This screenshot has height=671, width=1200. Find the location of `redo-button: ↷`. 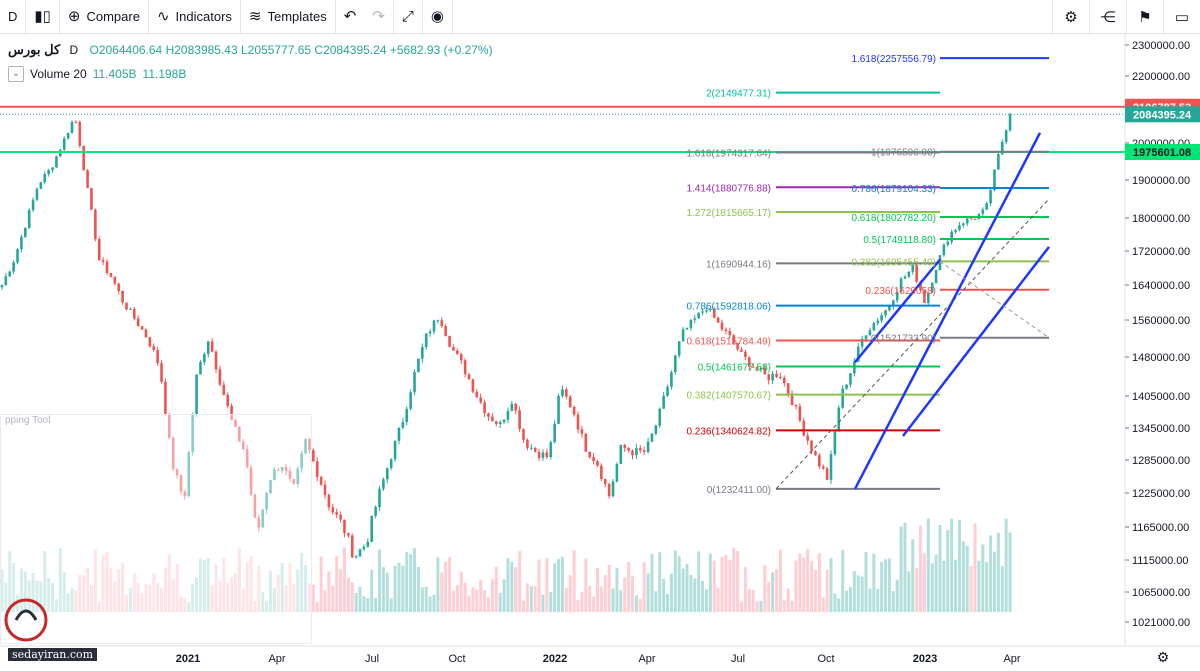

redo-button: ↷ is located at coordinates (379, 17).